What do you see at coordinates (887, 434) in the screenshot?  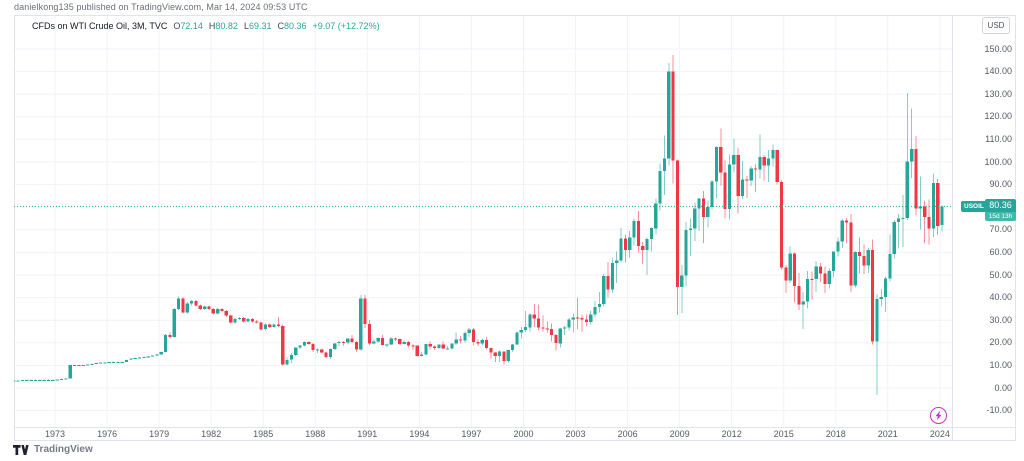 I see `time-tick-label: 2021` at bounding box center [887, 434].